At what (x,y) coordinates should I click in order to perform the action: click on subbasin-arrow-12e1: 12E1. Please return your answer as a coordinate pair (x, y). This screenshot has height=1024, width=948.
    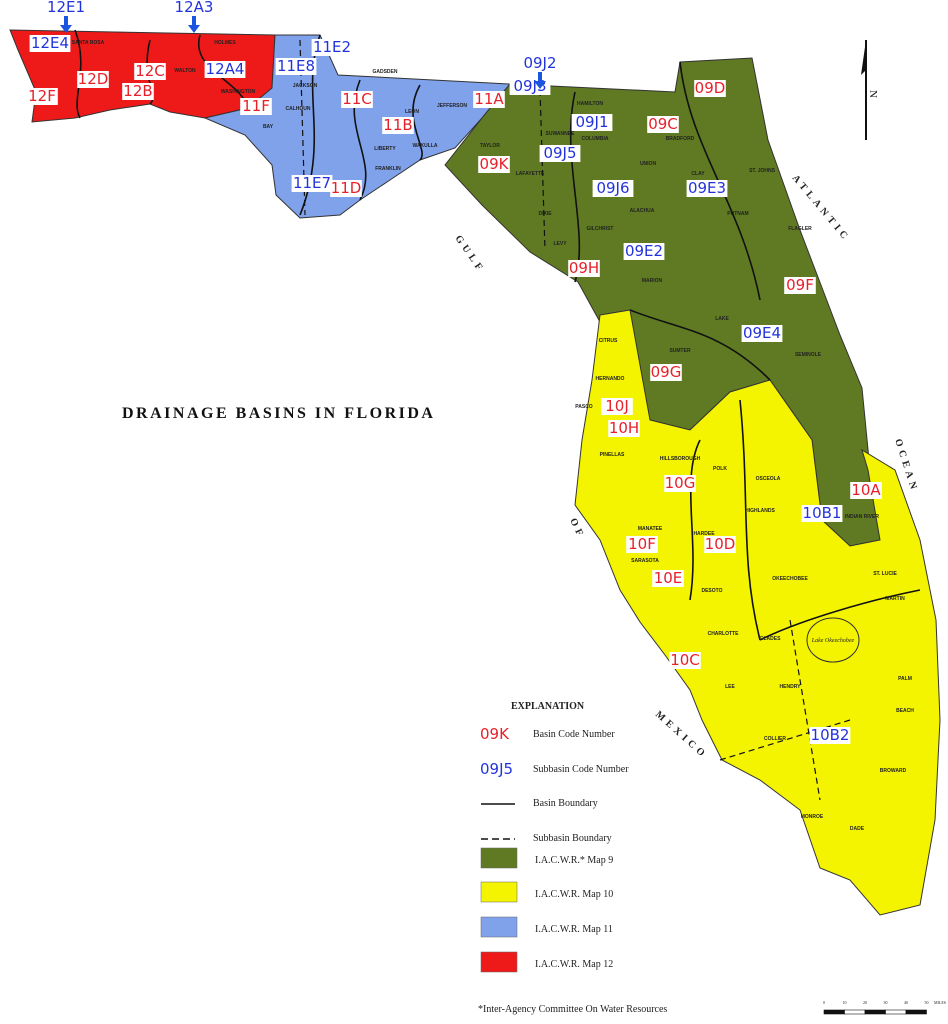
    Looking at the image, I should click on (66, 16).